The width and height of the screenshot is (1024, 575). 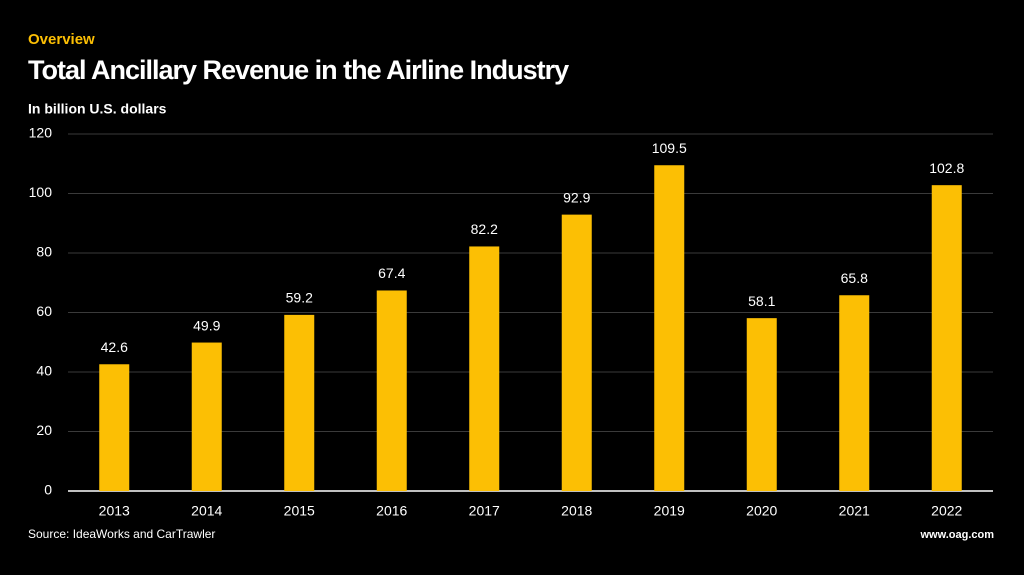 I want to click on source: Source: IdeaWorks and CarTrawler, so click(x=121, y=534).